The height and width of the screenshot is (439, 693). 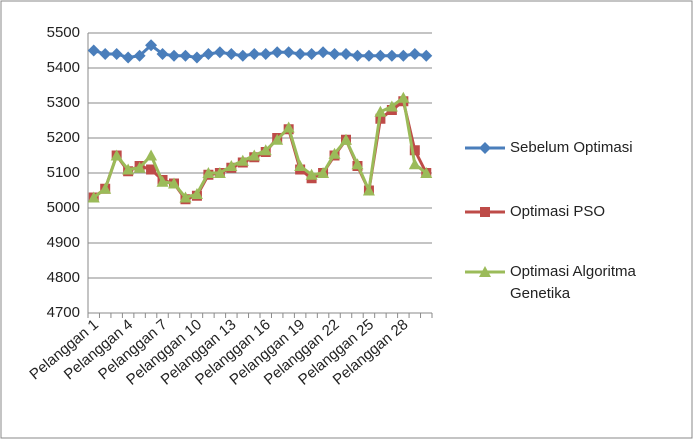 What do you see at coordinates (63, 137) in the screenshot?
I see `y-tick-label: 5200` at bounding box center [63, 137].